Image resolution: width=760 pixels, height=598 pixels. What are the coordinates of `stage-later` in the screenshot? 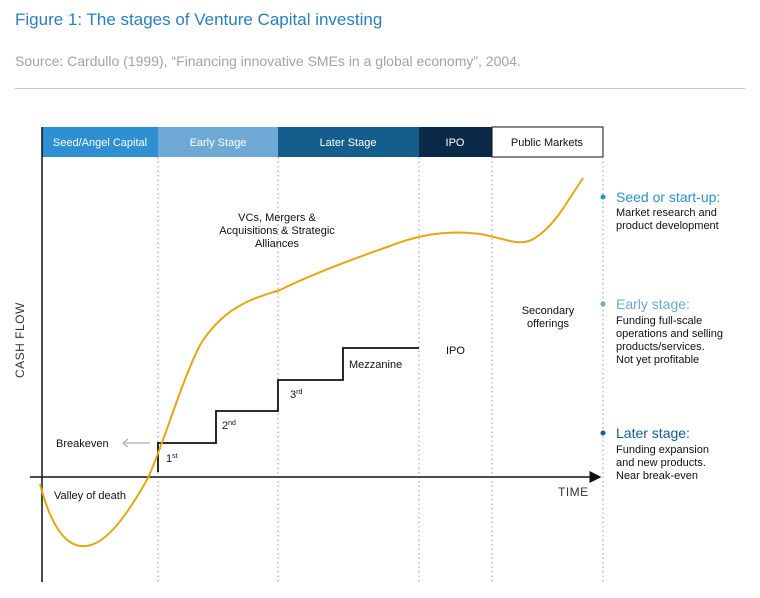 It's located at (348, 142).